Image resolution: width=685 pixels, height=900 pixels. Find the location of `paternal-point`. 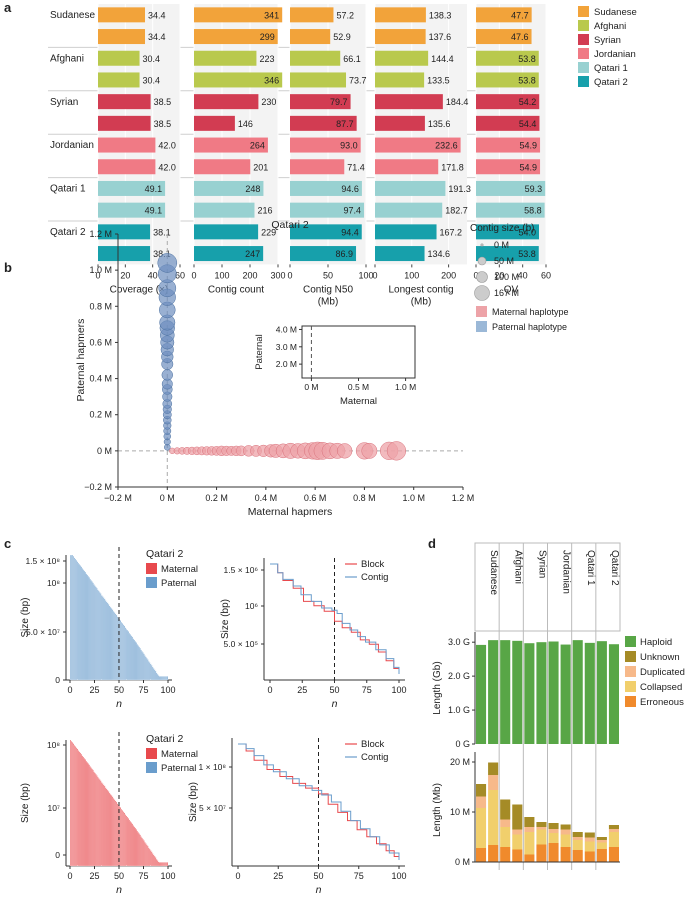

paternal-point is located at coordinates (167, 263).